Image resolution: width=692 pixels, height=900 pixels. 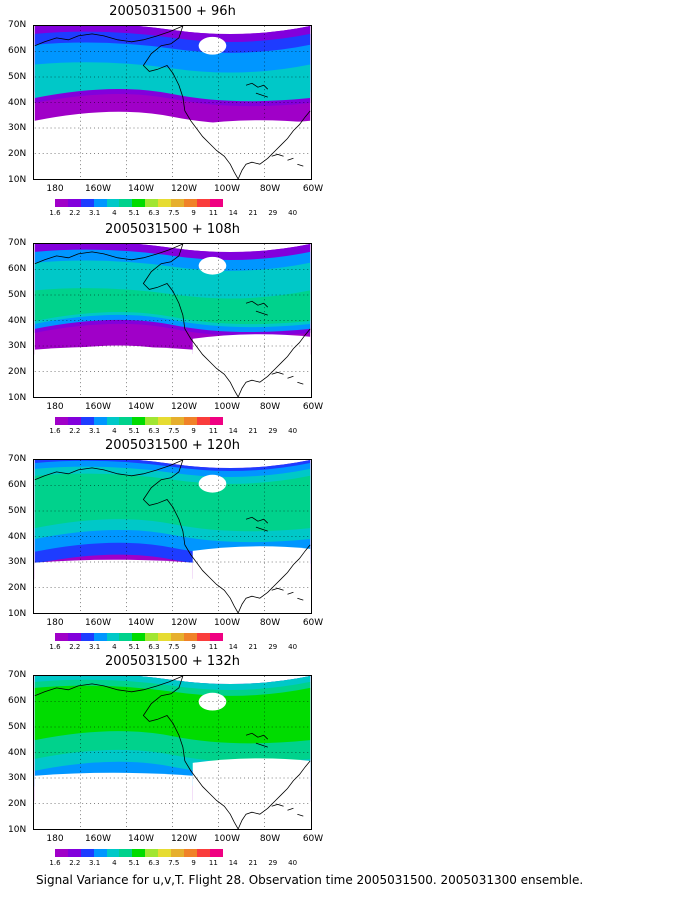 What do you see at coordinates (17, 536) in the screenshot?
I see `latitude-label: 40N` at bounding box center [17, 536].